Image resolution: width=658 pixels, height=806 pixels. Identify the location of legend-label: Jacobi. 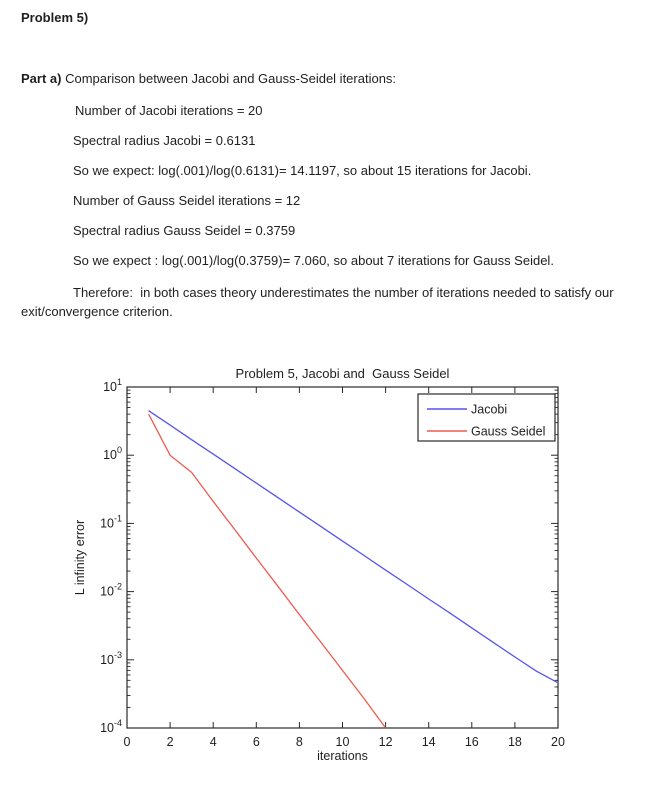
(489, 410).